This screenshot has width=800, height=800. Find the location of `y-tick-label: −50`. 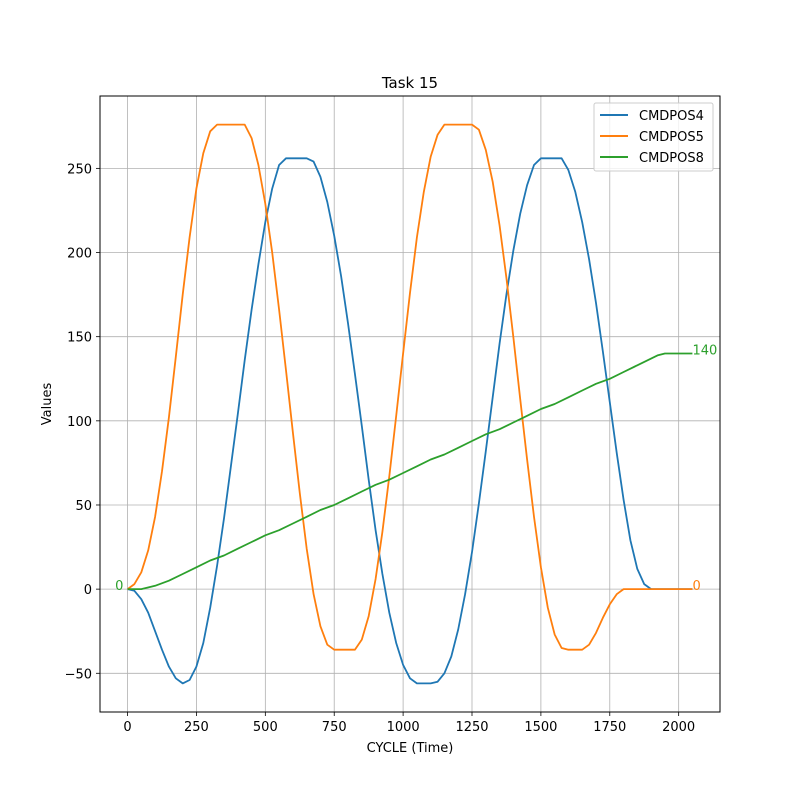

y-tick-label: −50 is located at coordinates (78, 674).